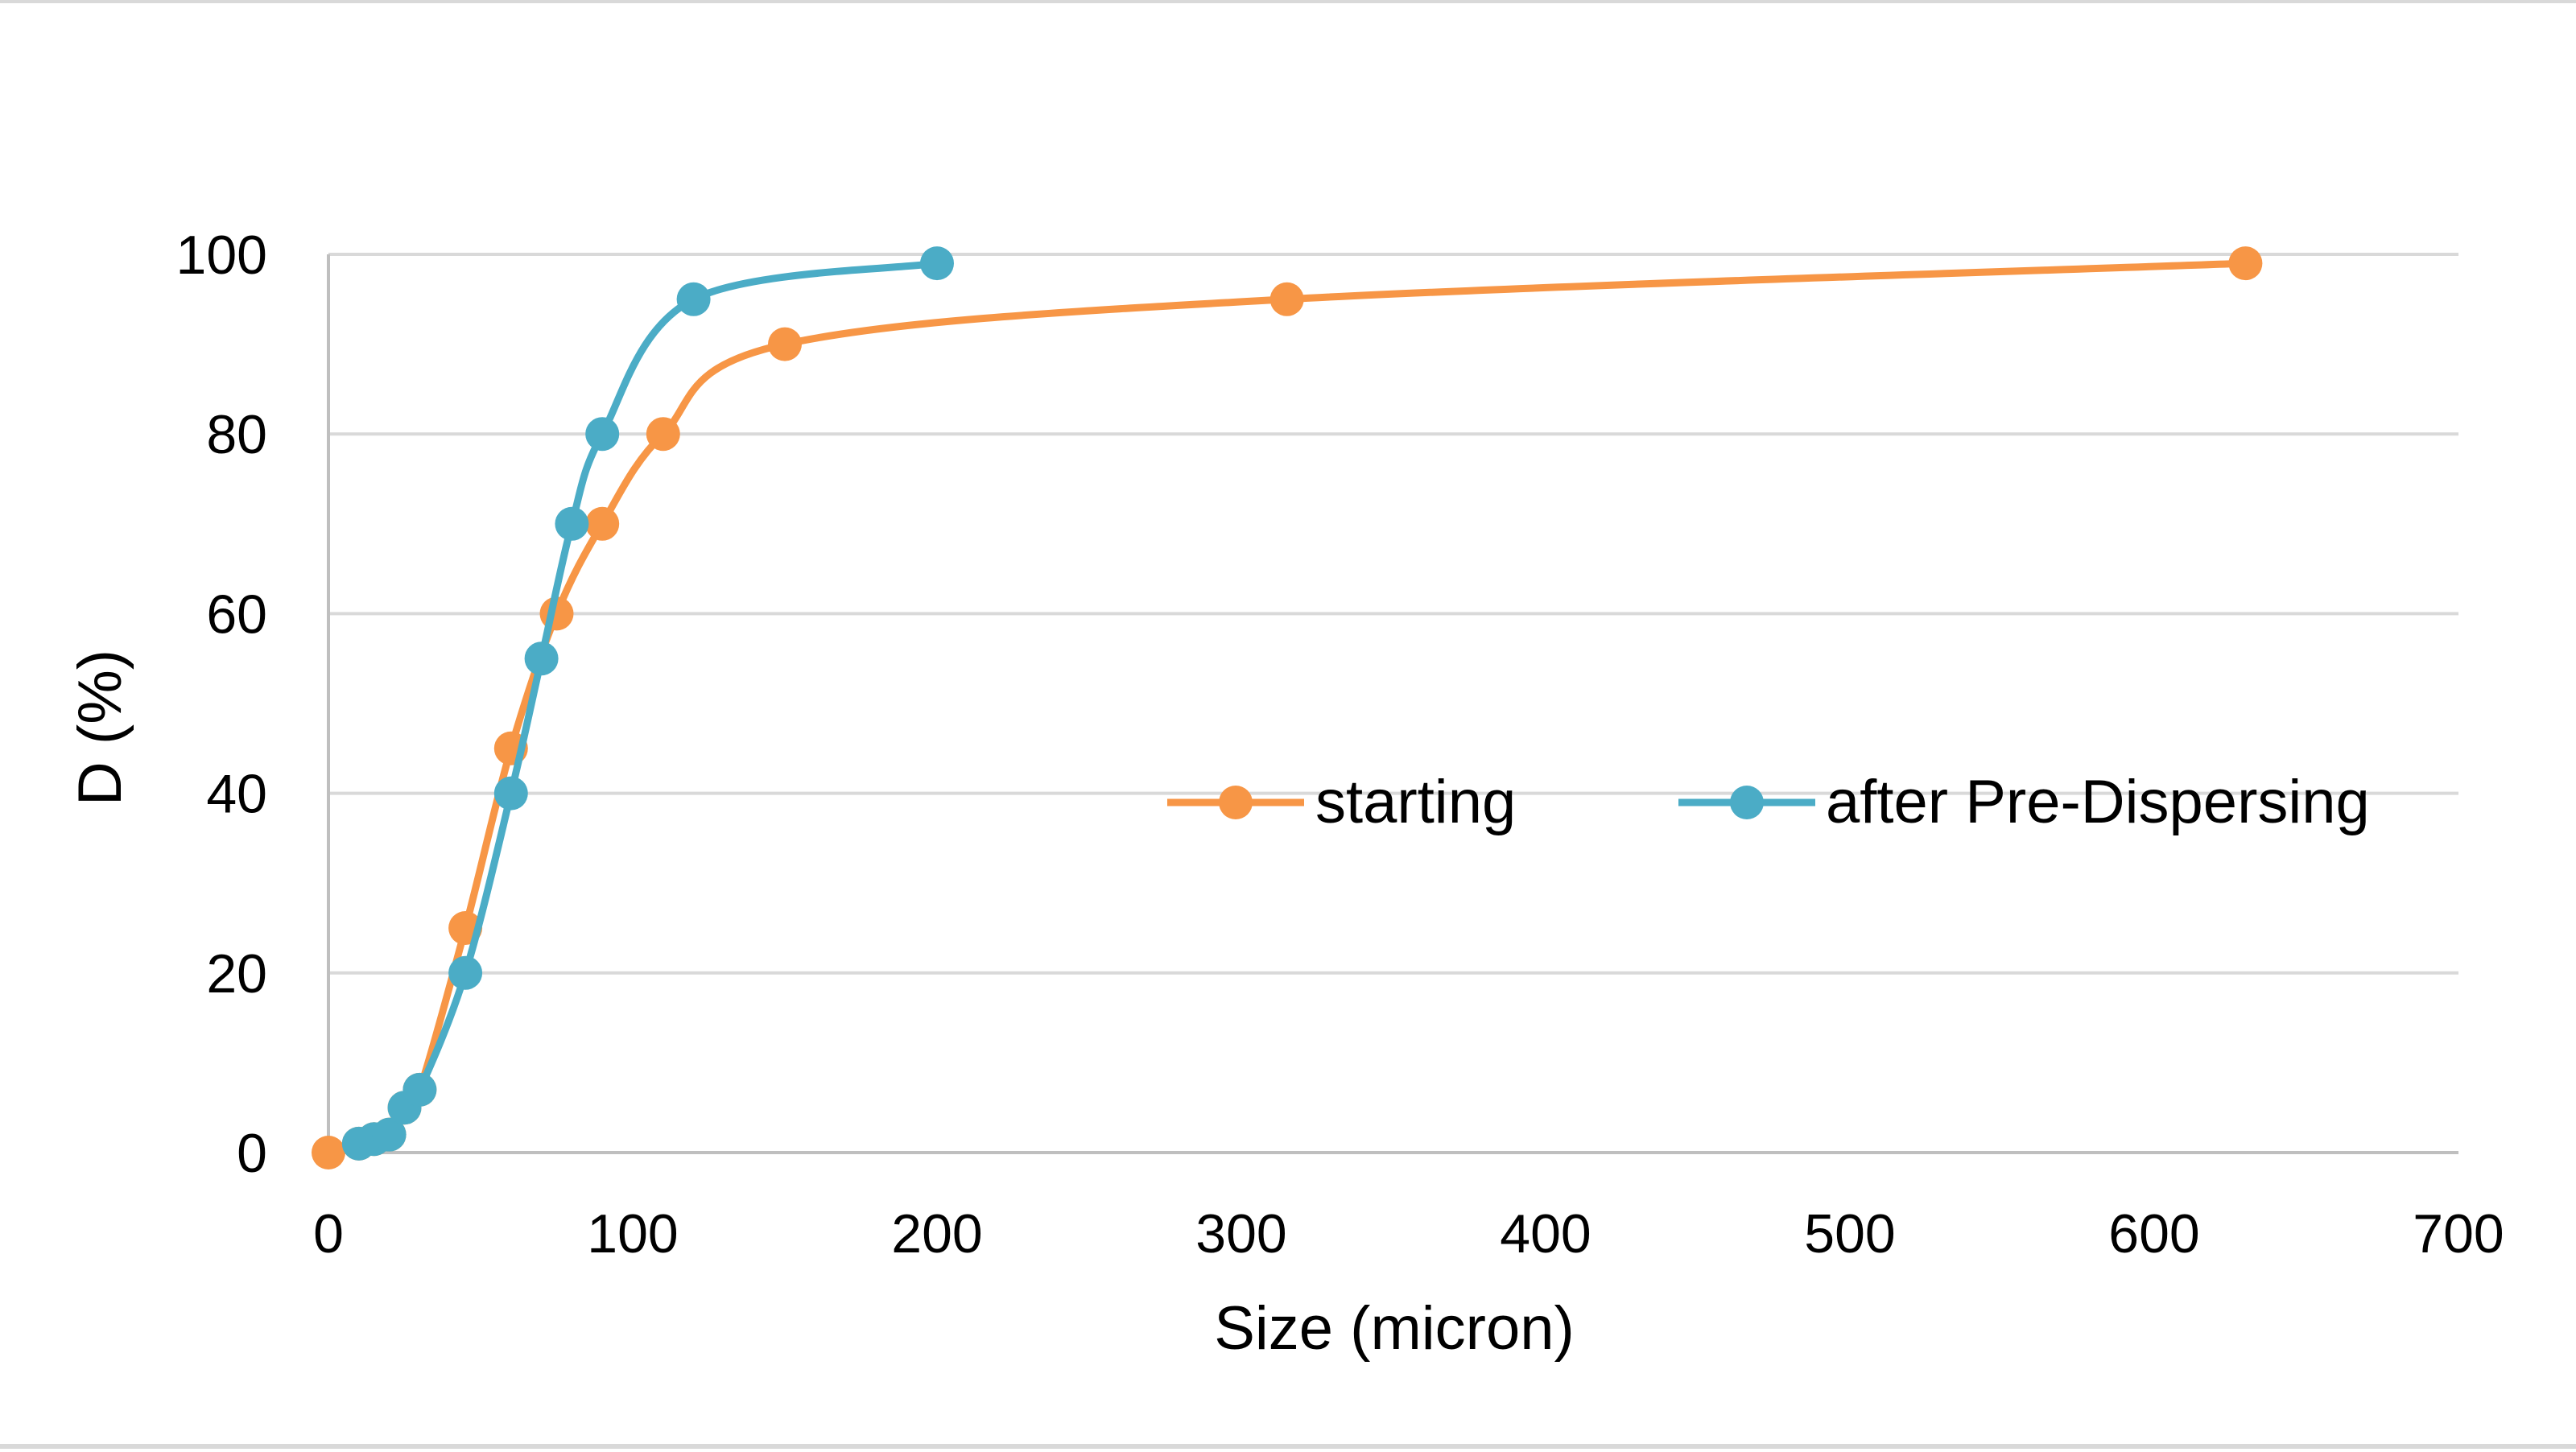  What do you see at coordinates (236, 795) in the screenshot?
I see `y-tick-label: 40` at bounding box center [236, 795].